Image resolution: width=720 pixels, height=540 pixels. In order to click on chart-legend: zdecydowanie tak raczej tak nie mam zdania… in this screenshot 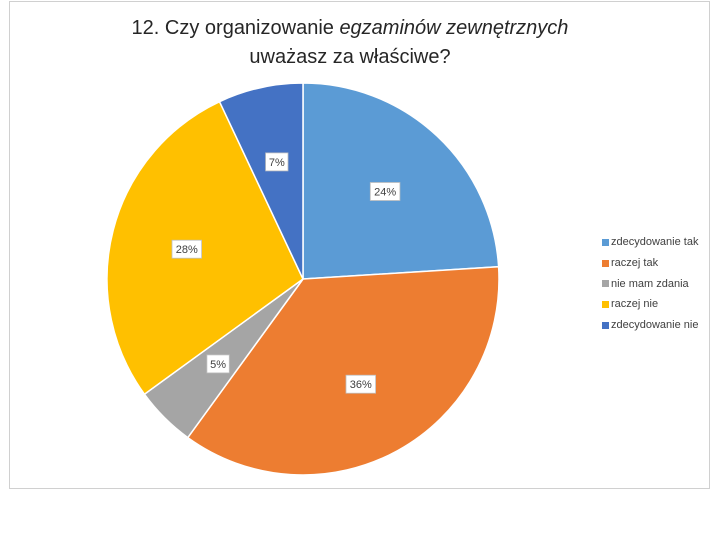, I will do `click(657, 283)`.